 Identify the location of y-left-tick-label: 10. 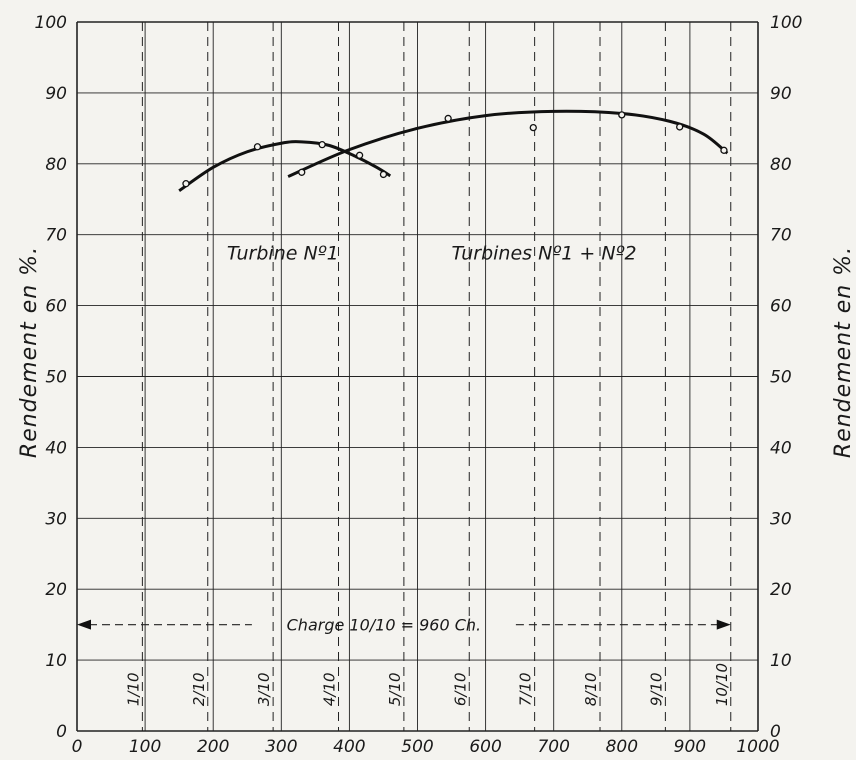
(56, 661).